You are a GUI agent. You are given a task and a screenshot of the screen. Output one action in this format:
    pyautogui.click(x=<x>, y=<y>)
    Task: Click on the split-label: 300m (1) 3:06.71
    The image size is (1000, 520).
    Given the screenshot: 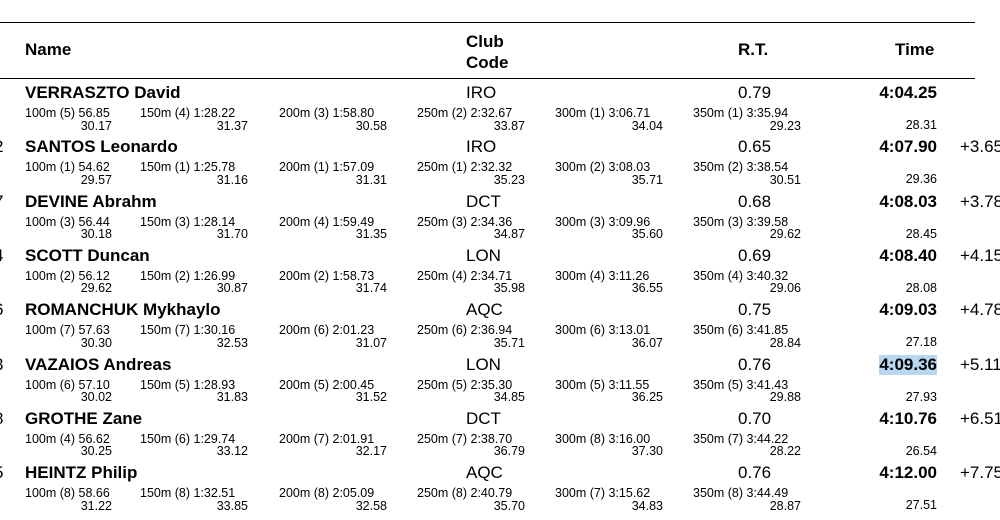 What is the action you would take?
    pyautogui.click(x=603, y=113)
    